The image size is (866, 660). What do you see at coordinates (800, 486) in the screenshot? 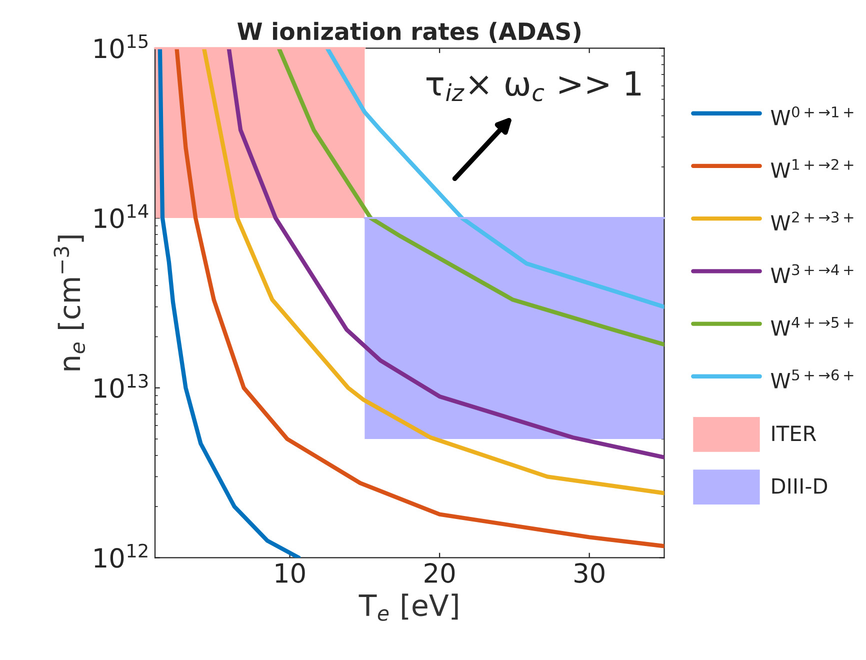
I see `legend-label: DIII-D` at bounding box center [800, 486].